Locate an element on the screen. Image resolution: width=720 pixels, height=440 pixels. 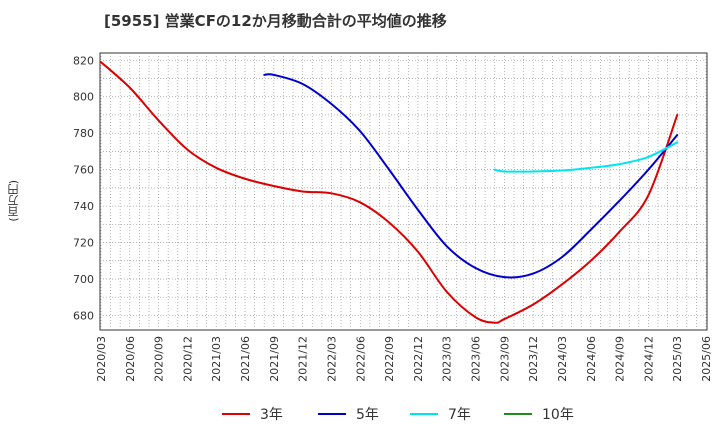
y-tick-label: 800 is located at coordinates (83, 97).